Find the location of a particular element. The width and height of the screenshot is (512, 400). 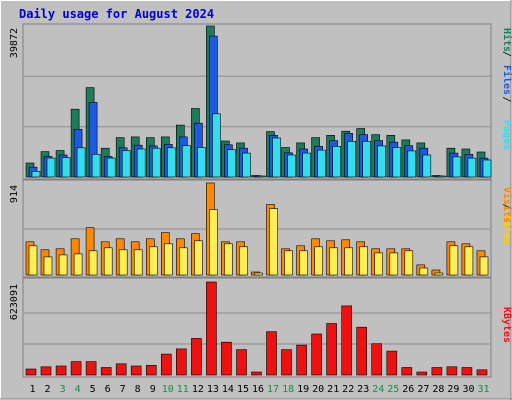

axis-label-pages: Pages is located at coordinates (506, 135).